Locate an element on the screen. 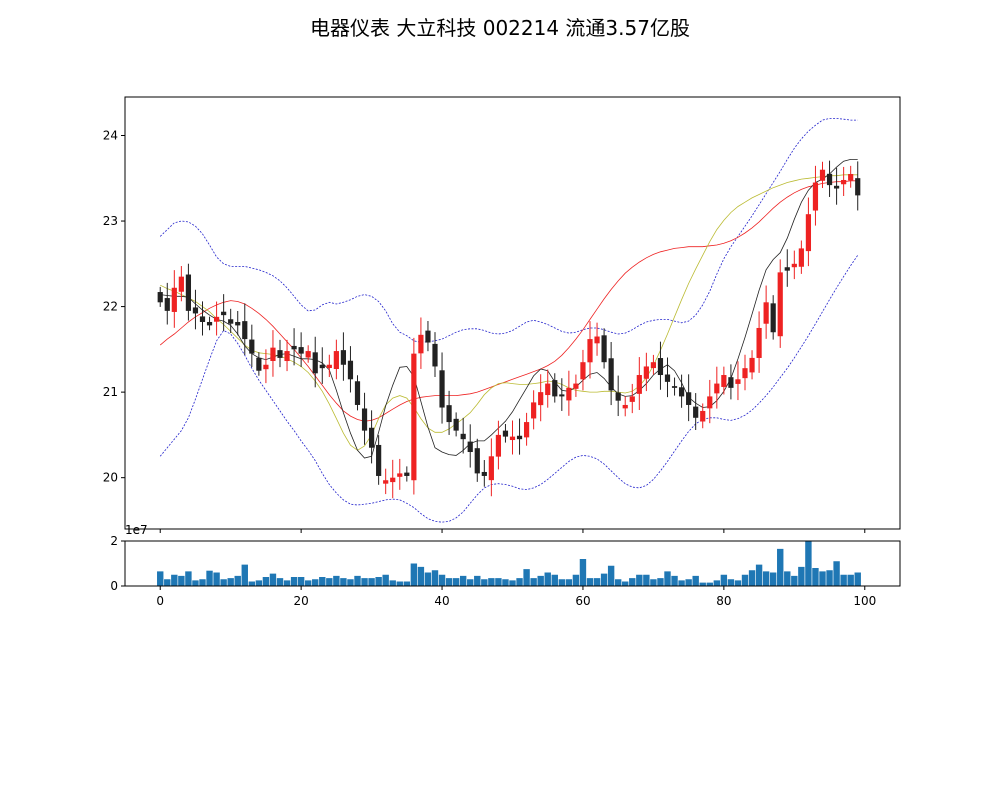 This screenshot has width=1000, height=800. x-tick-label: 0 is located at coordinates (160, 601).